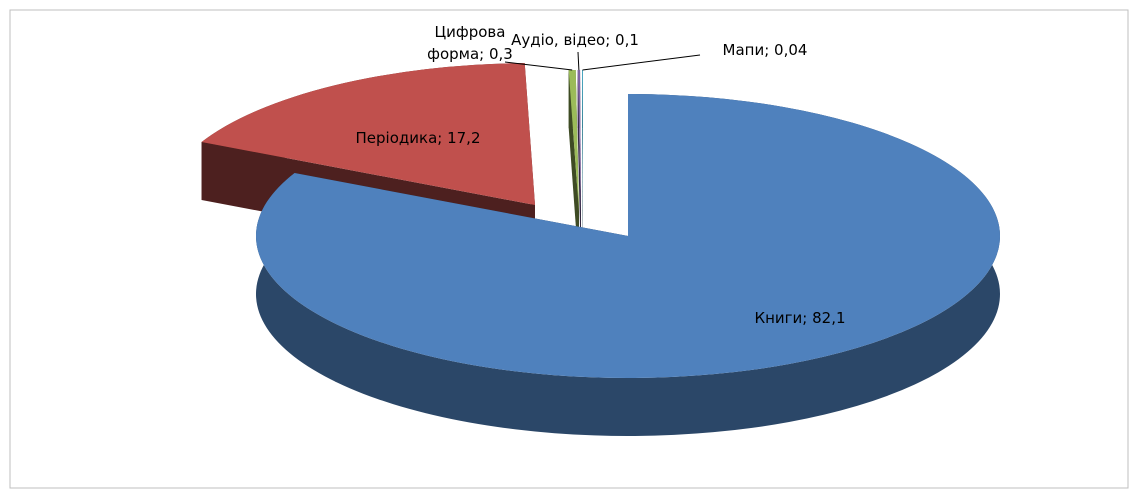 This screenshot has height=502, width=1142. Describe the element at coordinates (418, 138) in the screenshot. I see `data-label: Періодика; 17,2` at that location.